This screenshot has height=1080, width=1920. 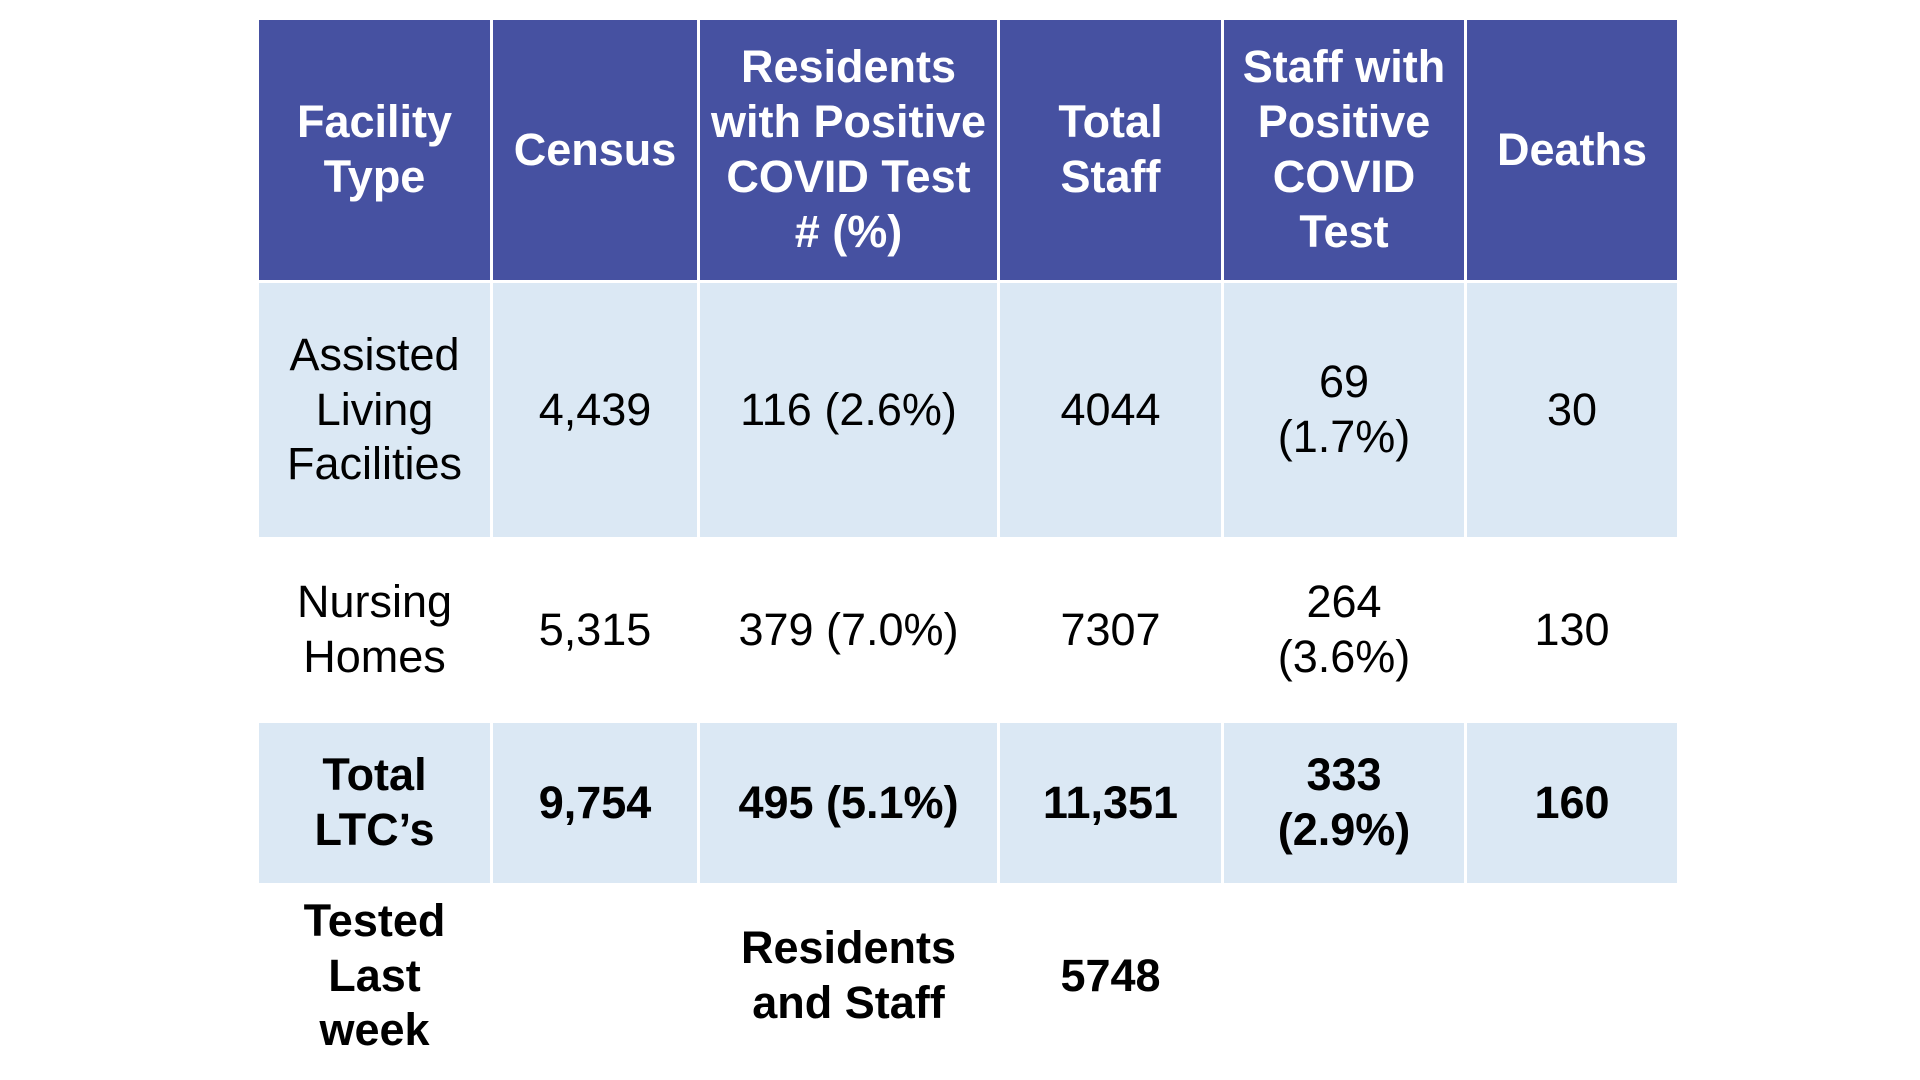 I want to click on header-total-staff: Total Staff, so click(x=1110, y=150).